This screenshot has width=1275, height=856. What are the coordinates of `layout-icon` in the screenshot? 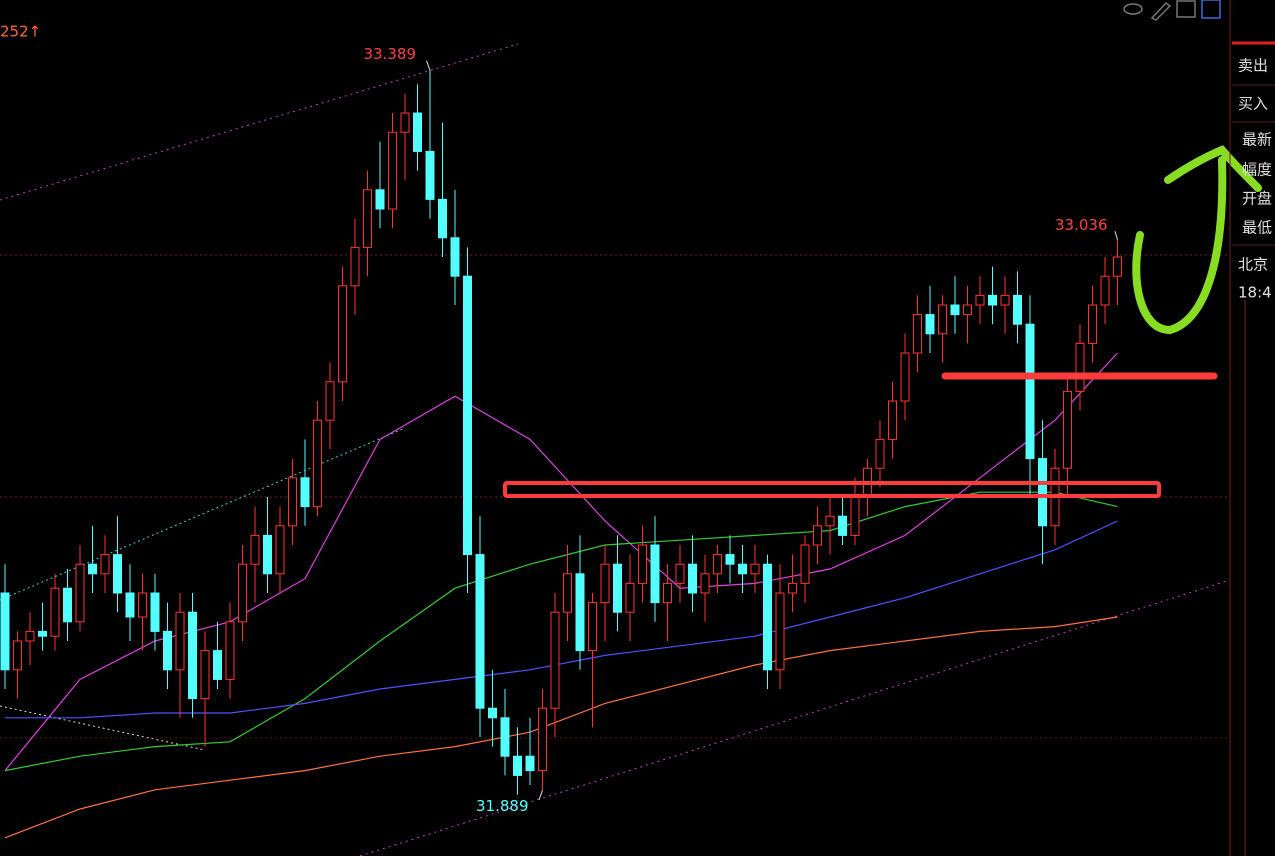 It's located at (1211, 9).